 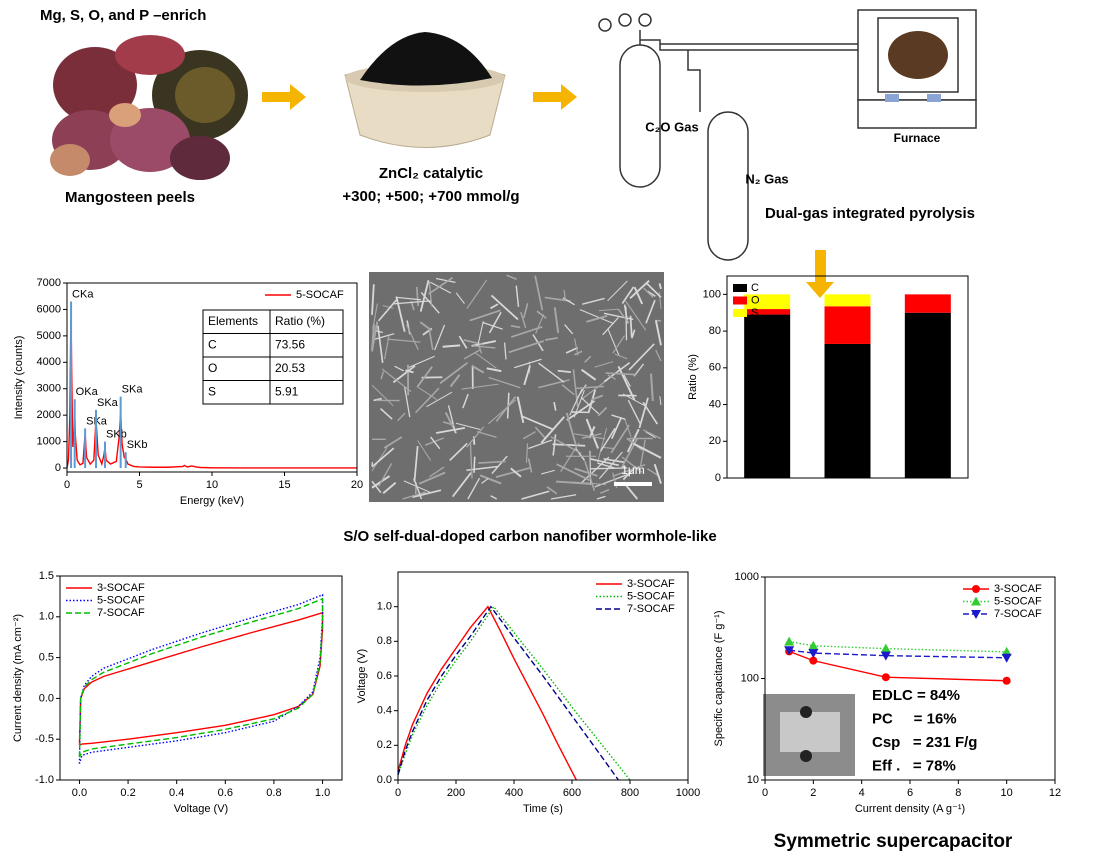 What do you see at coordinates (916, 695) in the screenshot?
I see `annotation: EDLC = 84%` at bounding box center [916, 695].